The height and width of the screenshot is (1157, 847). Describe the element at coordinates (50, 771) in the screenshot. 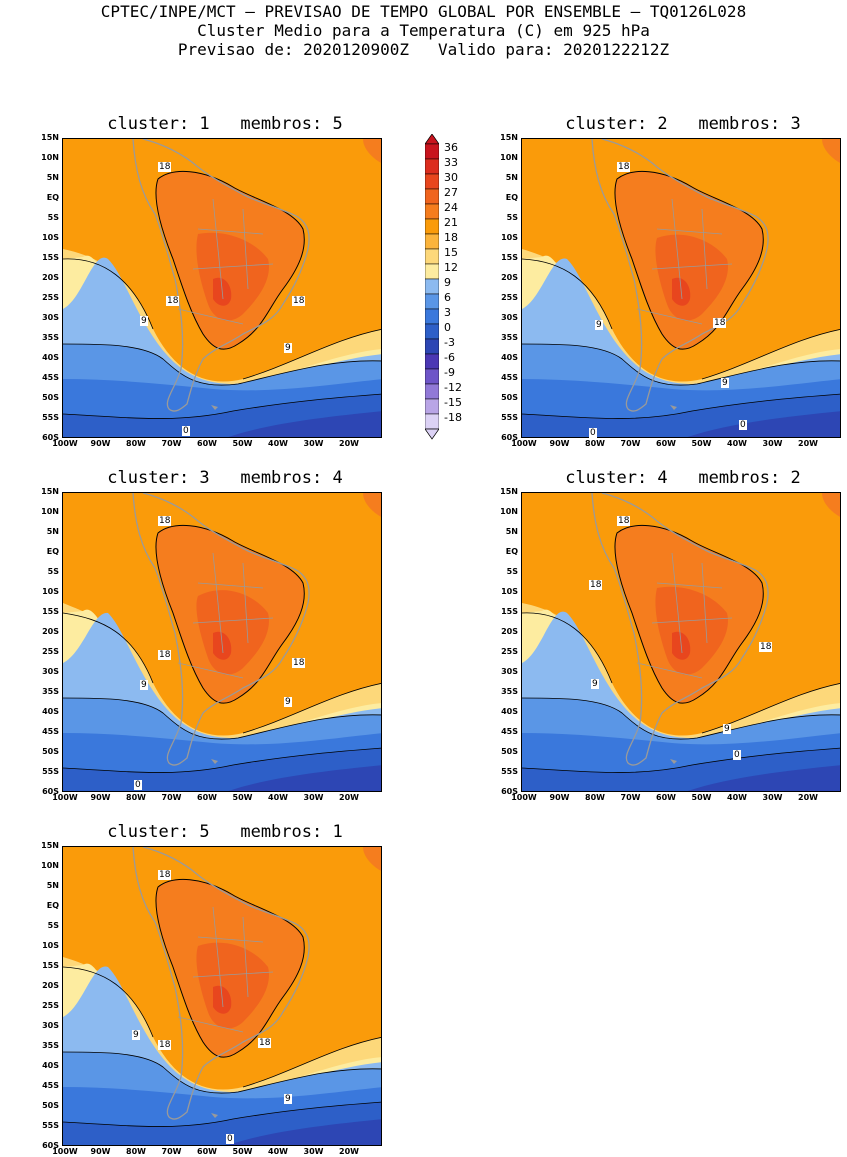

I see `lat-tick-label: 55S` at that location.